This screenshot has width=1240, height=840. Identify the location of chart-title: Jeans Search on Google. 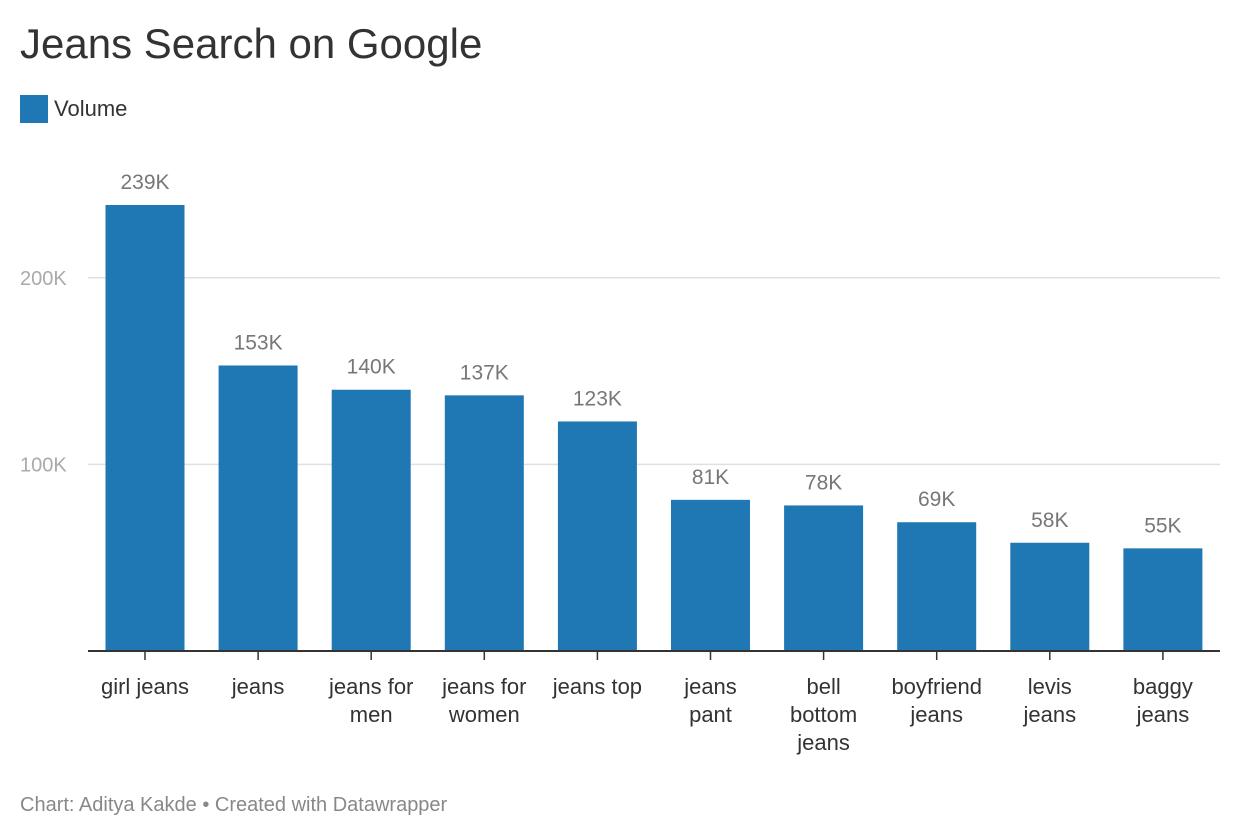
(251, 43).